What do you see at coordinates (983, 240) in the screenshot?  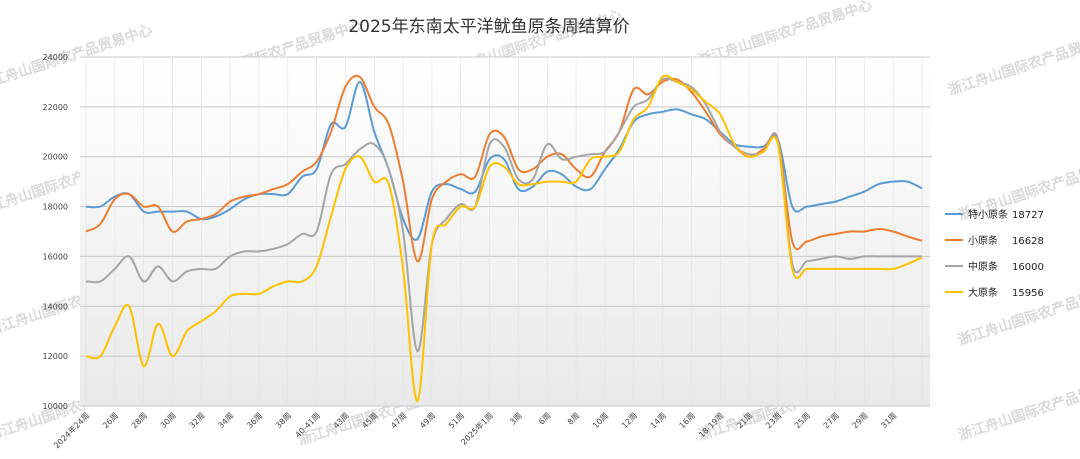 I see `legend-label: 小原条` at bounding box center [983, 240].